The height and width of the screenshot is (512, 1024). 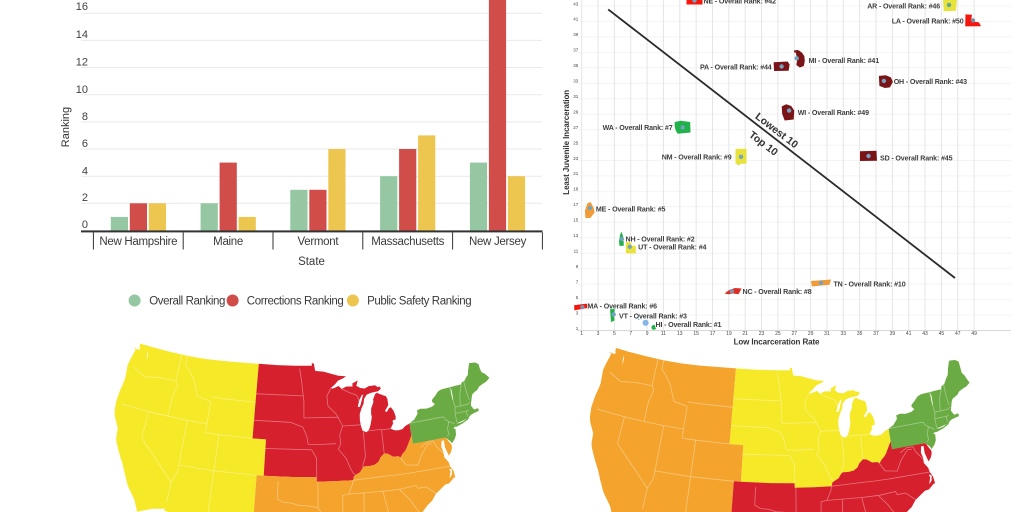 What do you see at coordinates (82, 7) in the screenshot?
I see `svg-text: 16` at bounding box center [82, 7].